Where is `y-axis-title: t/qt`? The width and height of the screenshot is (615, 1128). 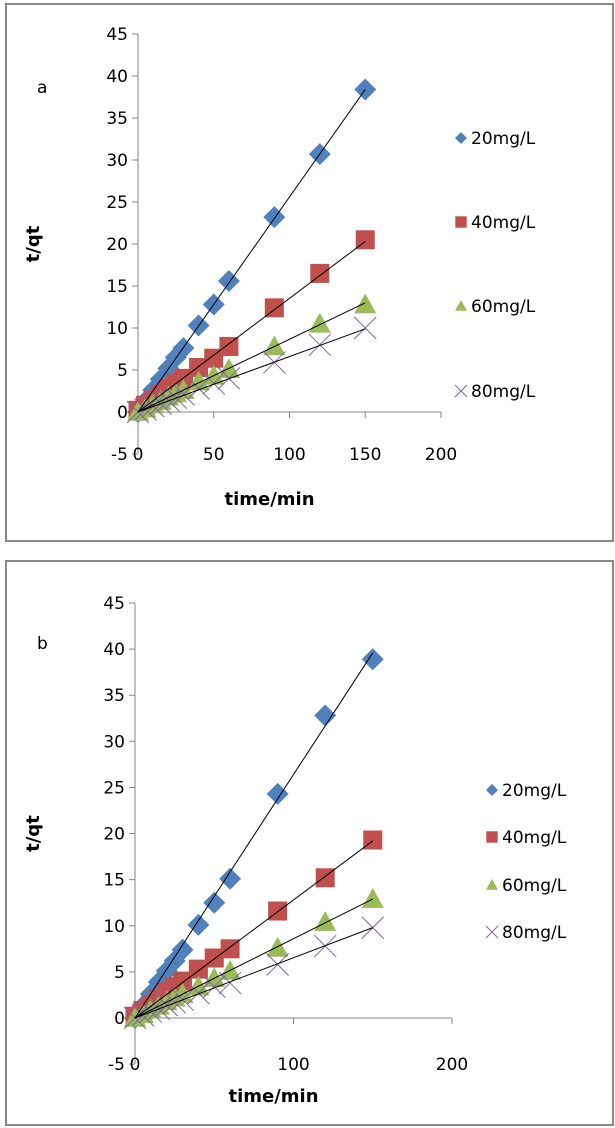
y-axis-title: t/qt is located at coordinates (33, 833).